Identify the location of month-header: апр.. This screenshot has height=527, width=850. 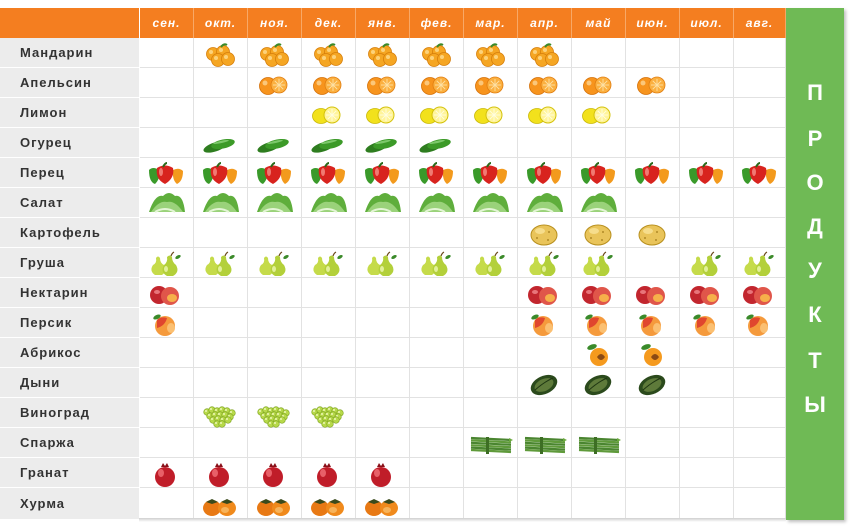
(545, 23).